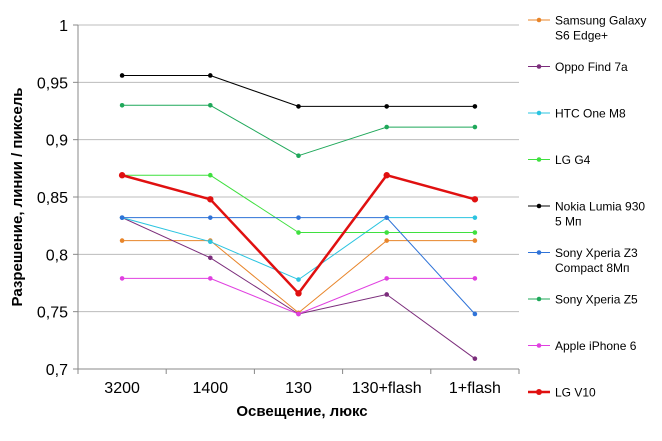  I want to click on legend-entry: Oppo Find 7a, so click(578, 67).